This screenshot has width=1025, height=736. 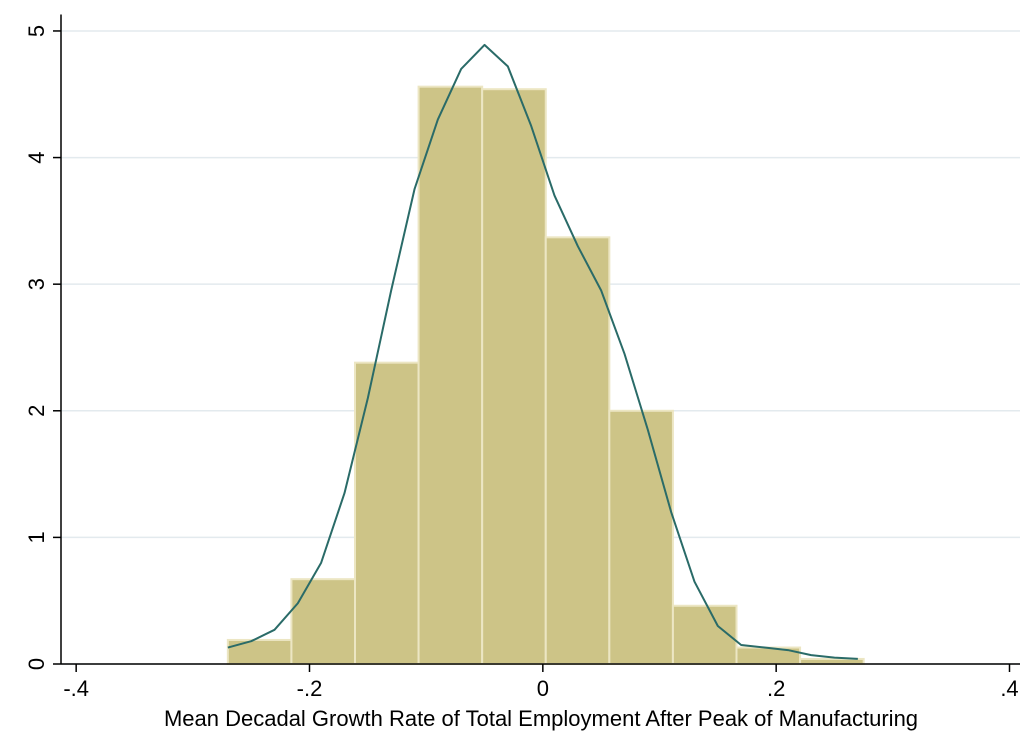 What do you see at coordinates (36, 537) in the screenshot?
I see `y-tick-label: 1` at bounding box center [36, 537].